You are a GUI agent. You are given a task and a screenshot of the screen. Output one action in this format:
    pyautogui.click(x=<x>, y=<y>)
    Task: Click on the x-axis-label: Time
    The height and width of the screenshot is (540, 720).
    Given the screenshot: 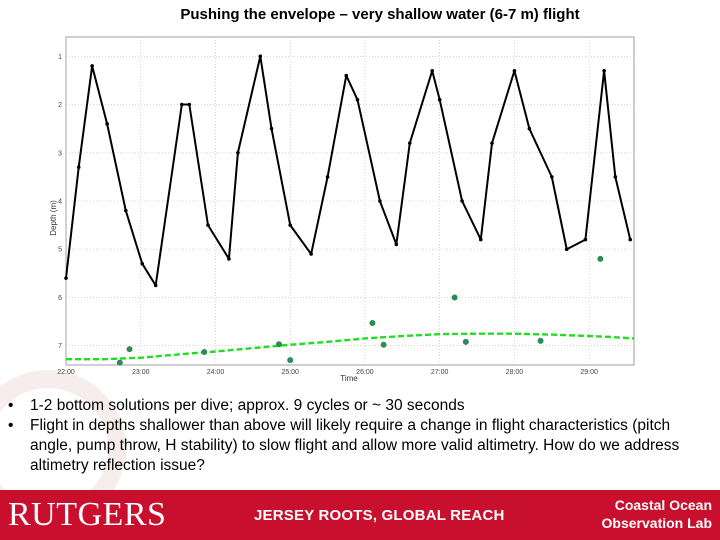 What is the action you would take?
    pyautogui.click(x=349, y=378)
    